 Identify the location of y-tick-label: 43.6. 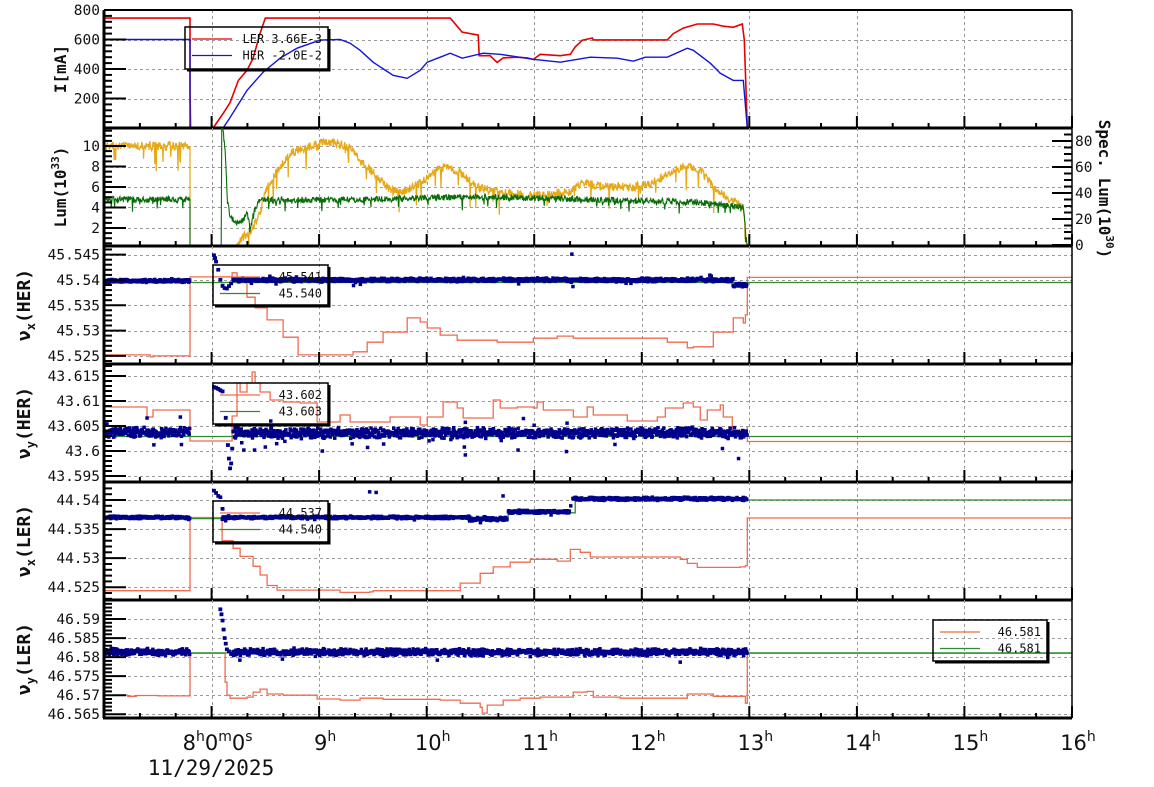
(82, 452).